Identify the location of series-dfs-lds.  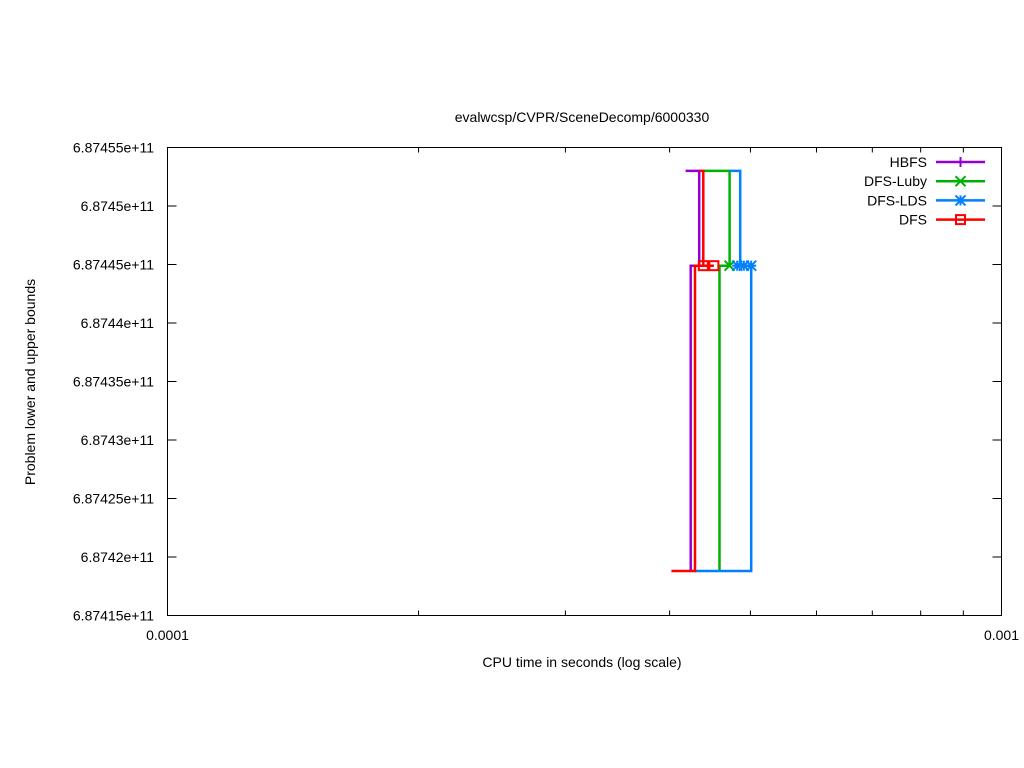
(725, 371).